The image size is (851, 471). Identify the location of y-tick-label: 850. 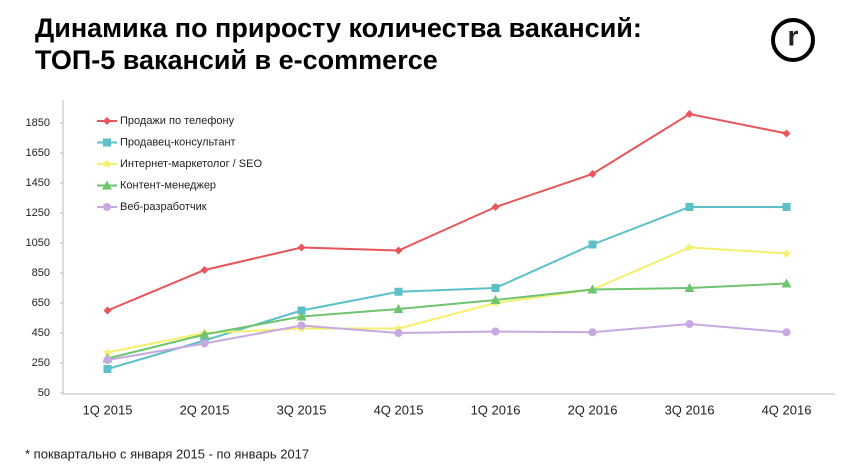
(41, 273).